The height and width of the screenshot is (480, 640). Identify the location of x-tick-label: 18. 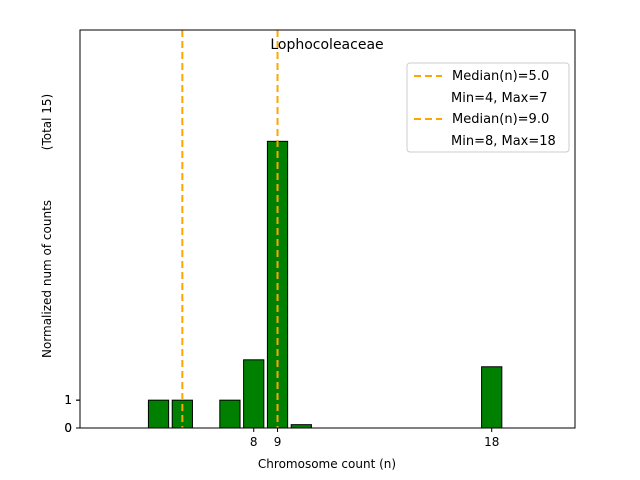
(491, 442).